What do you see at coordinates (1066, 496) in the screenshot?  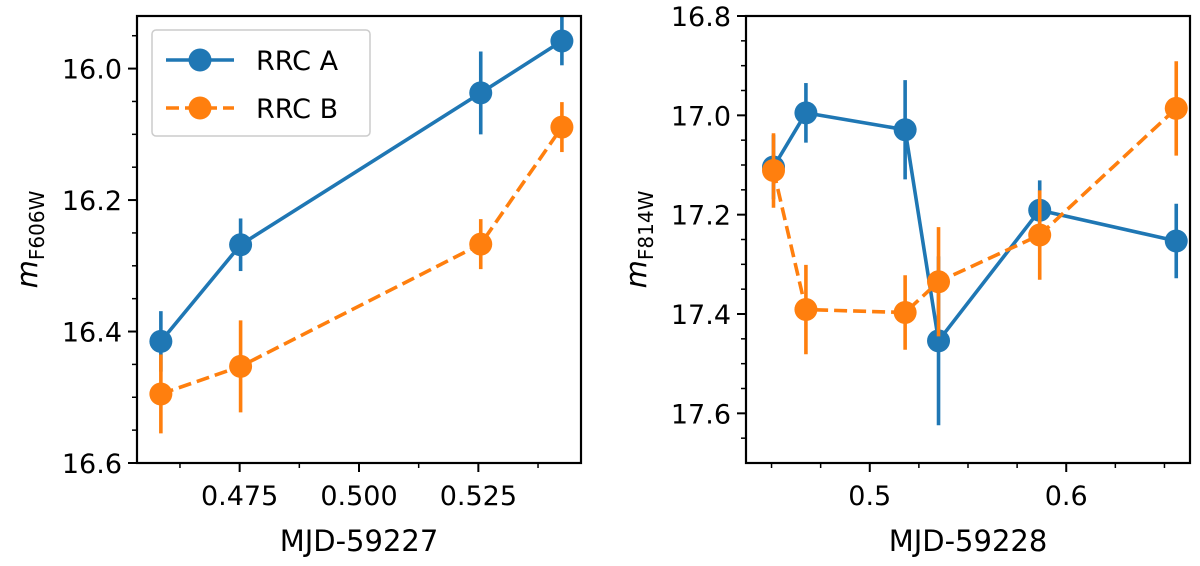 I see `right-x-tick-label: 0.6` at bounding box center [1066, 496].